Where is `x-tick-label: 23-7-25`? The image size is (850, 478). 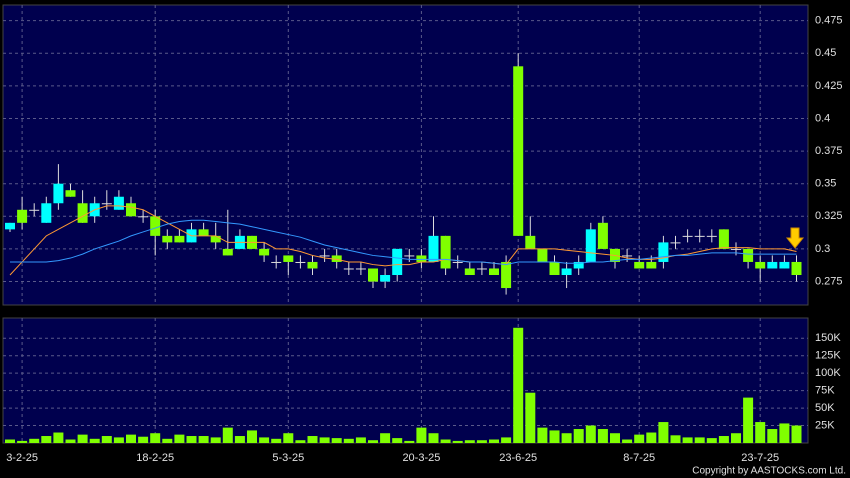 x-tick-label: 23-7-25 is located at coordinates (760, 458).